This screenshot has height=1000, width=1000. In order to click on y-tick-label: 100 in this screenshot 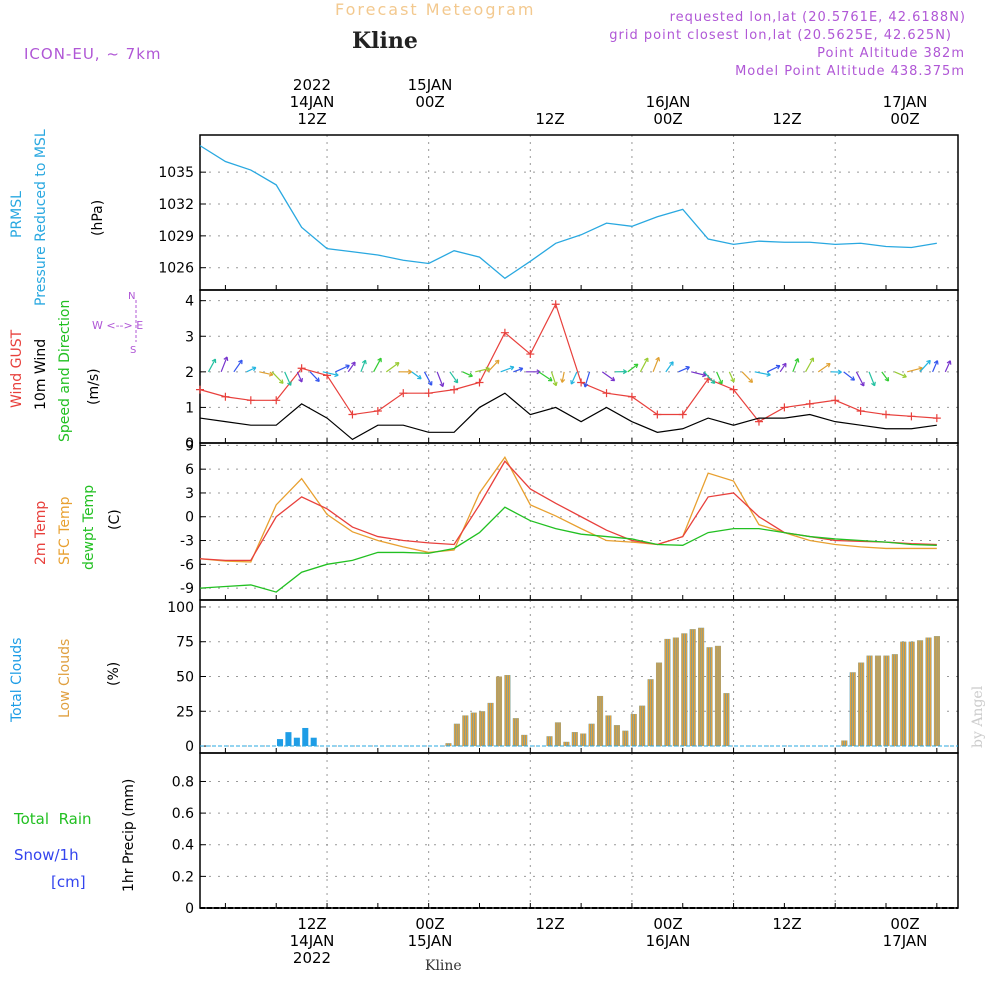, I will do `click(180, 608)`.